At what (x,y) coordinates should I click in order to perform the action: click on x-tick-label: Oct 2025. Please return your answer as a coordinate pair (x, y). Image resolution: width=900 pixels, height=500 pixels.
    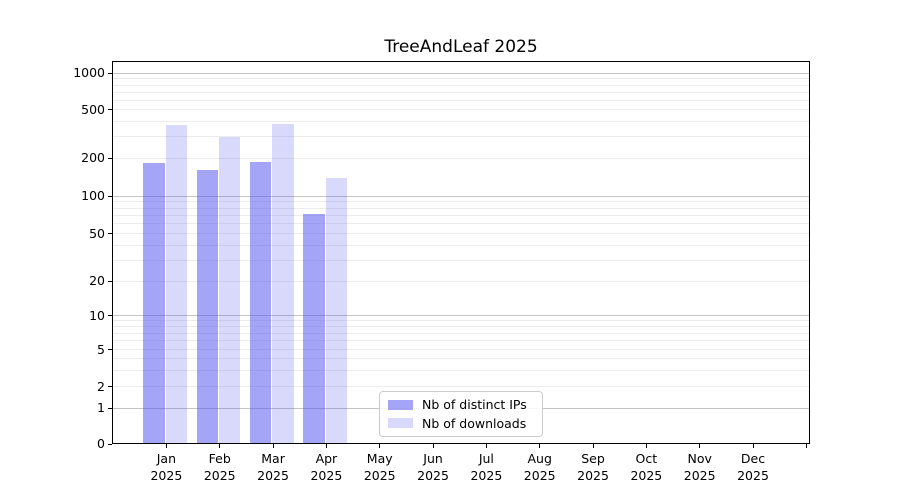
    Looking at the image, I should click on (646, 467).